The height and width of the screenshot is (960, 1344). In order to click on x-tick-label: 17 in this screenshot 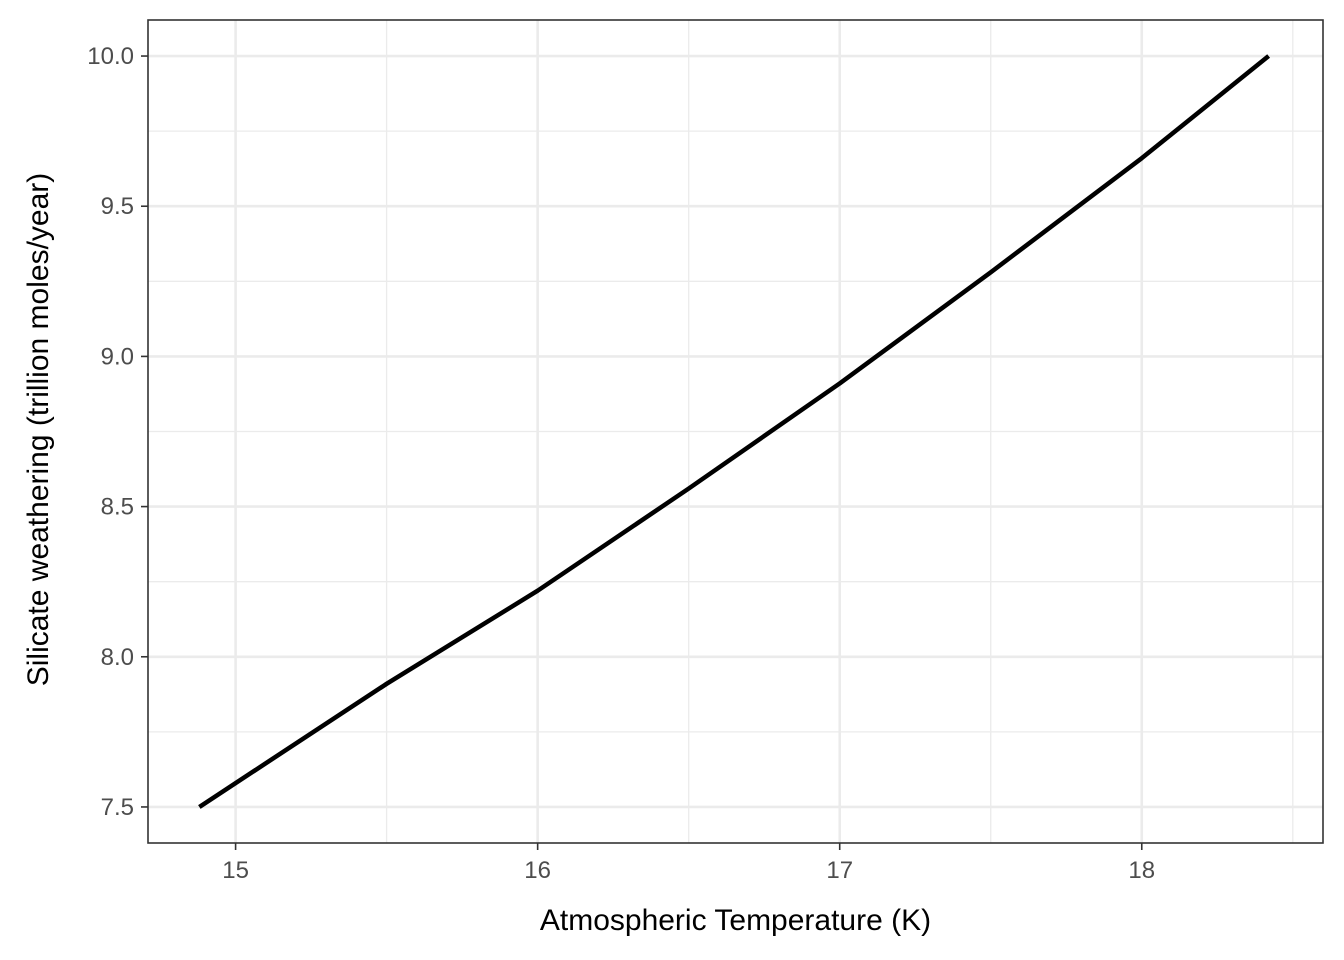, I will do `click(839, 870)`.